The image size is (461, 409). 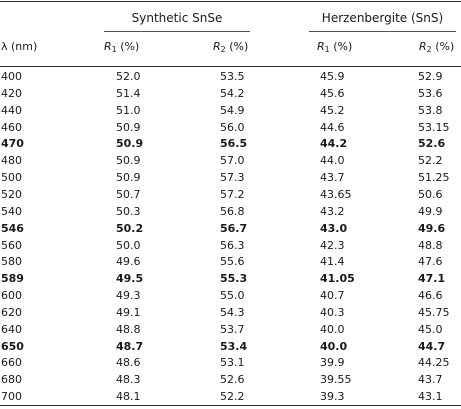 I want to click on herzenbergite-r2-cell: 52.6, so click(x=432, y=144).